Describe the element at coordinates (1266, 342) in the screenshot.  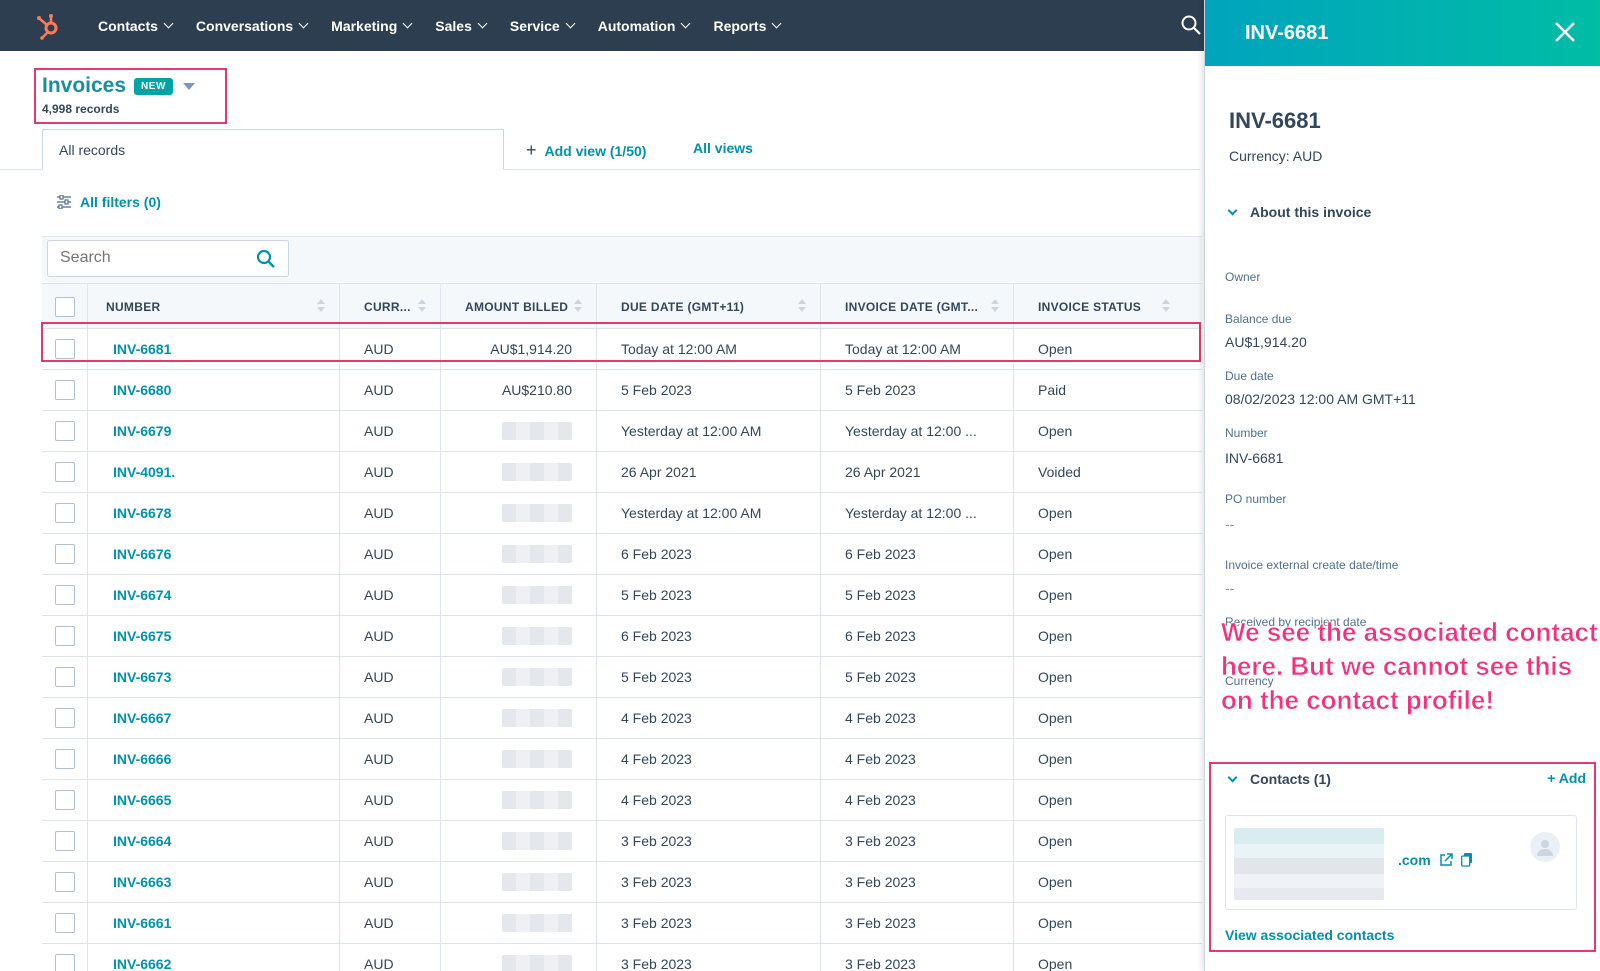
I see `balance-due-value: AU$1,914.20` at that location.